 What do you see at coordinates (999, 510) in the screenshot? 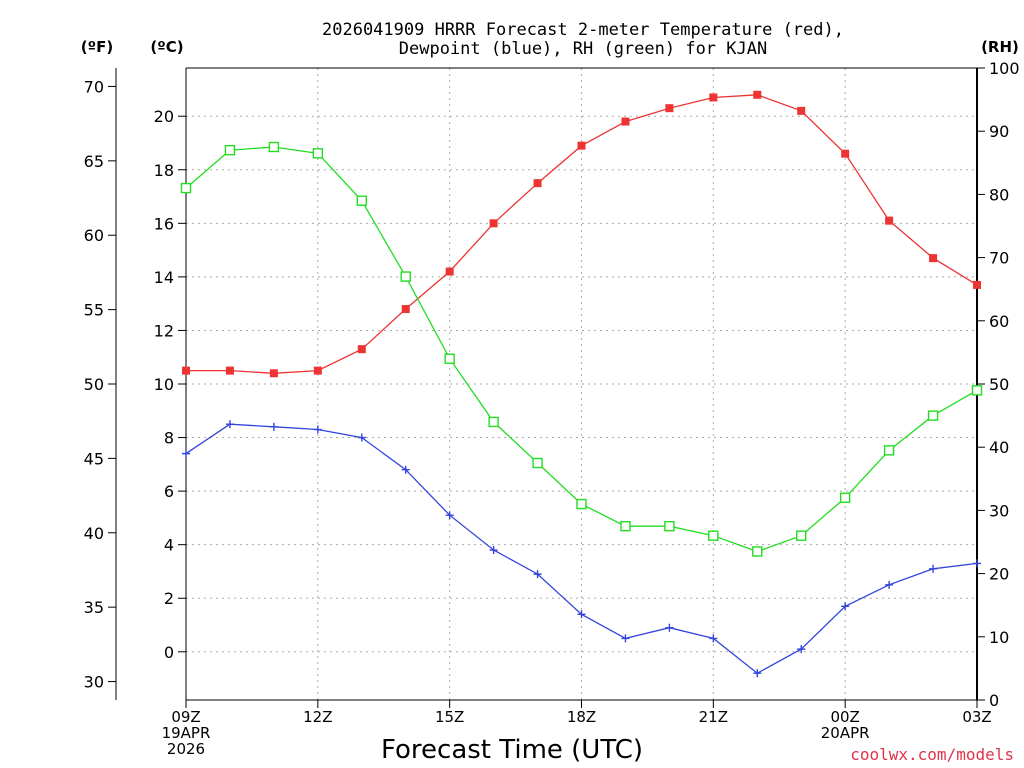
I see `rh-tick-label: 30` at bounding box center [999, 510].